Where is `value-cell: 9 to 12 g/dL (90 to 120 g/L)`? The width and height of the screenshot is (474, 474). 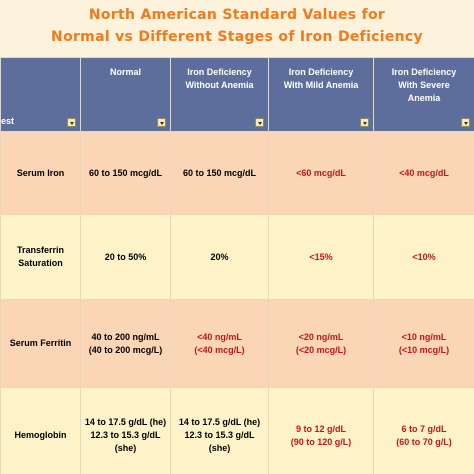
value-cell: 9 to 12 g/dL (90 to 120 g/L) is located at coordinates (321, 430).